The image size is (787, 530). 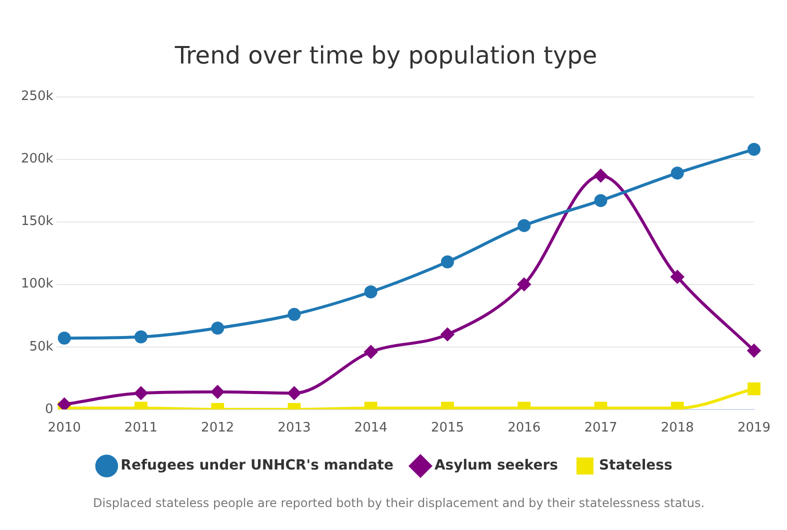 I want to click on x-tick-label: 2012, so click(x=217, y=428).